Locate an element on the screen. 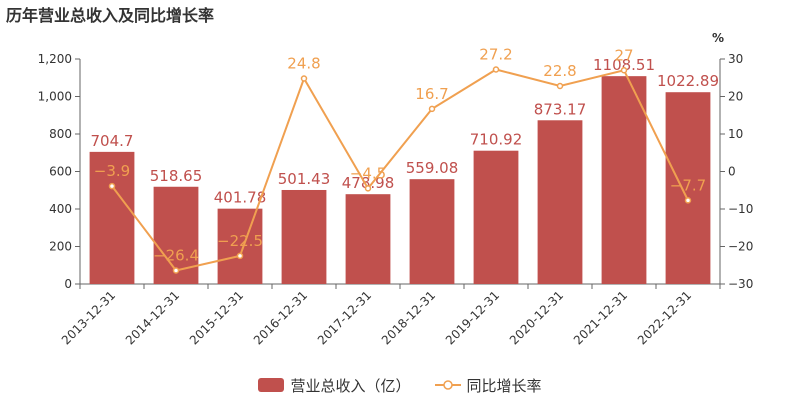 This screenshot has height=400, width=800. legend-label-growth: 同比增长率 is located at coordinates (504, 385).